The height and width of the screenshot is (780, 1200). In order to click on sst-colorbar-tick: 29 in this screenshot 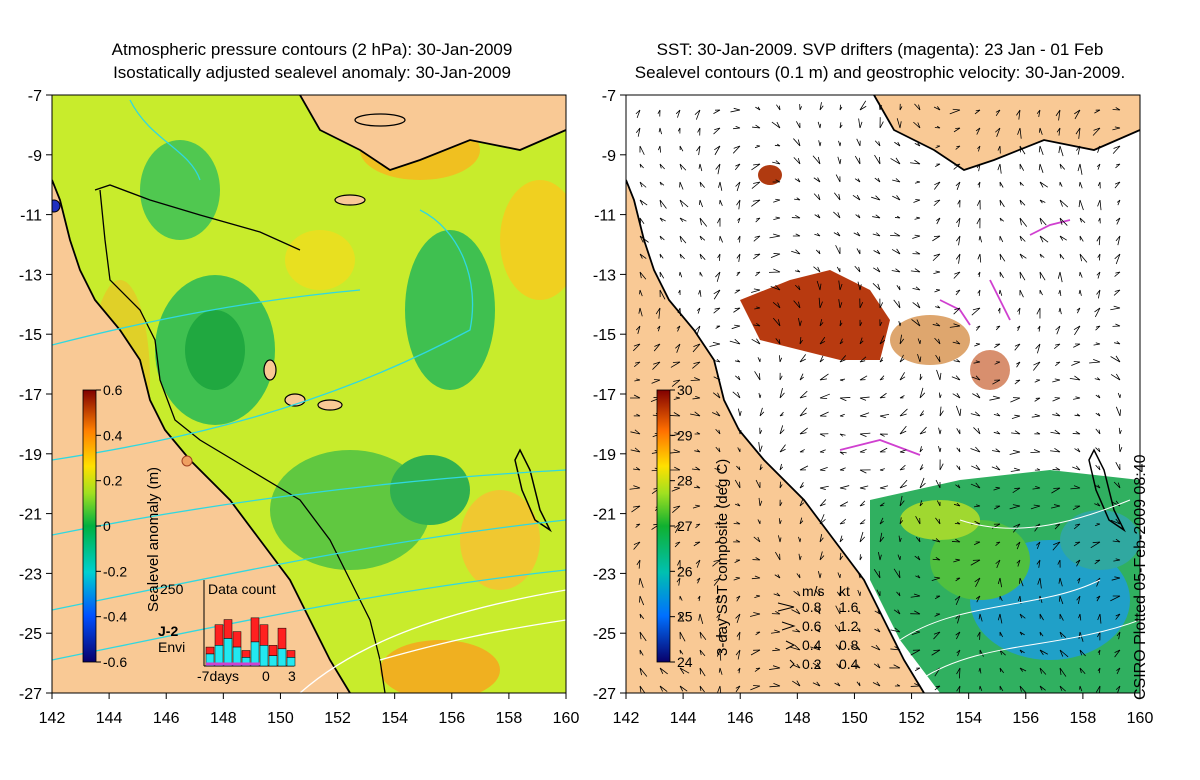, I will do `click(685, 435)`.